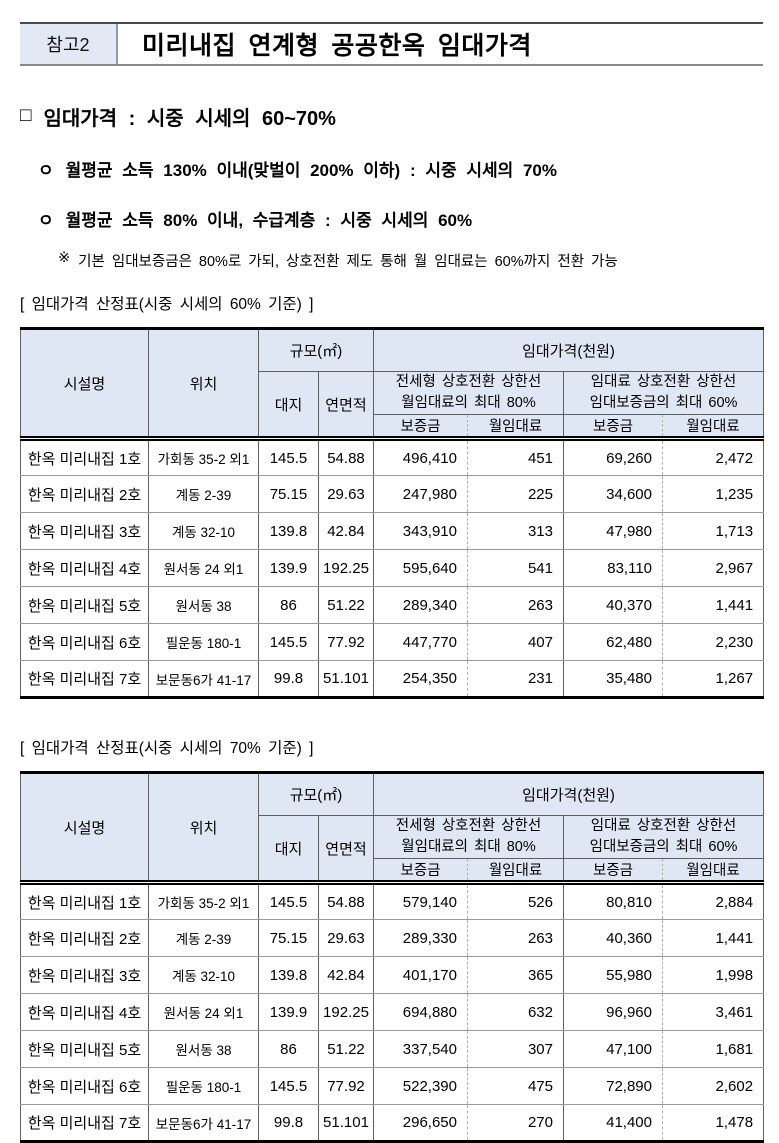 This screenshot has height=1143, width=779. What do you see at coordinates (288, 1012) in the screenshot?
I see `table-cell: 139.9` at bounding box center [288, 1012].